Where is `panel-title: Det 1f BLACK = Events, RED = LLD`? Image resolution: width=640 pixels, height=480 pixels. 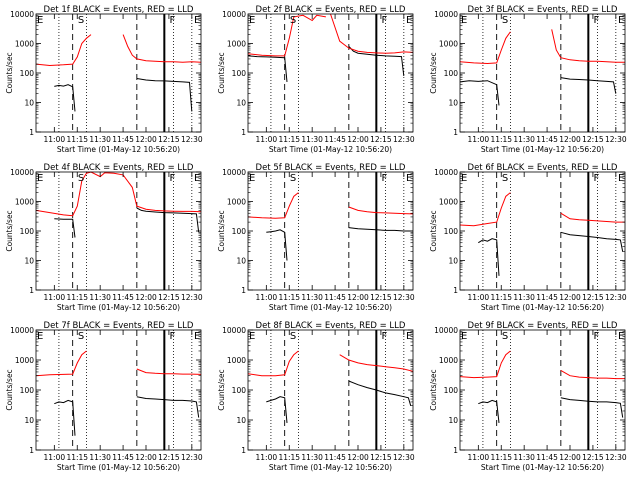
panel-title: Det 1f BLACK = Events, RED = LLD is located at coordinates (119, 10).